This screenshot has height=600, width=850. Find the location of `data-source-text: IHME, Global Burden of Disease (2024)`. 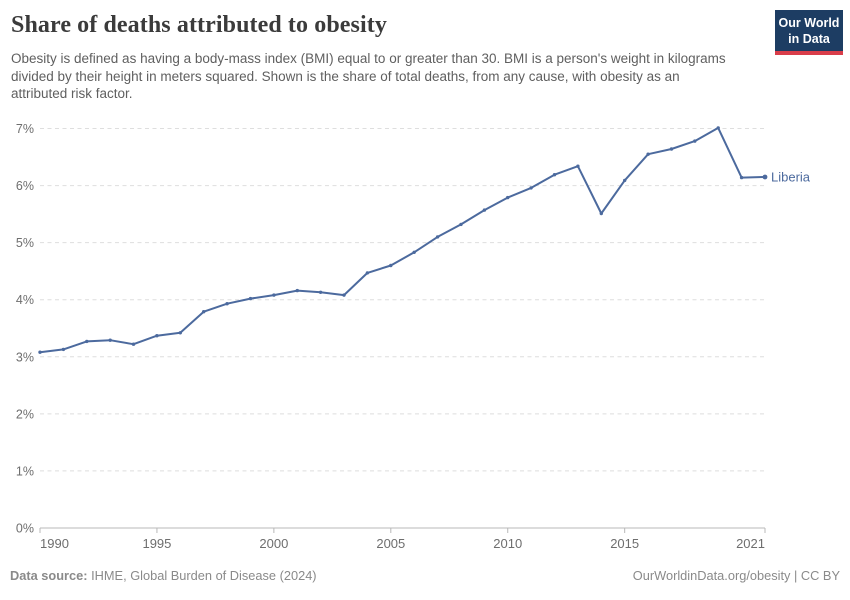

data-source-text: IHME, Global Burden of Disease (2024) is located at coordinates (204, 575).